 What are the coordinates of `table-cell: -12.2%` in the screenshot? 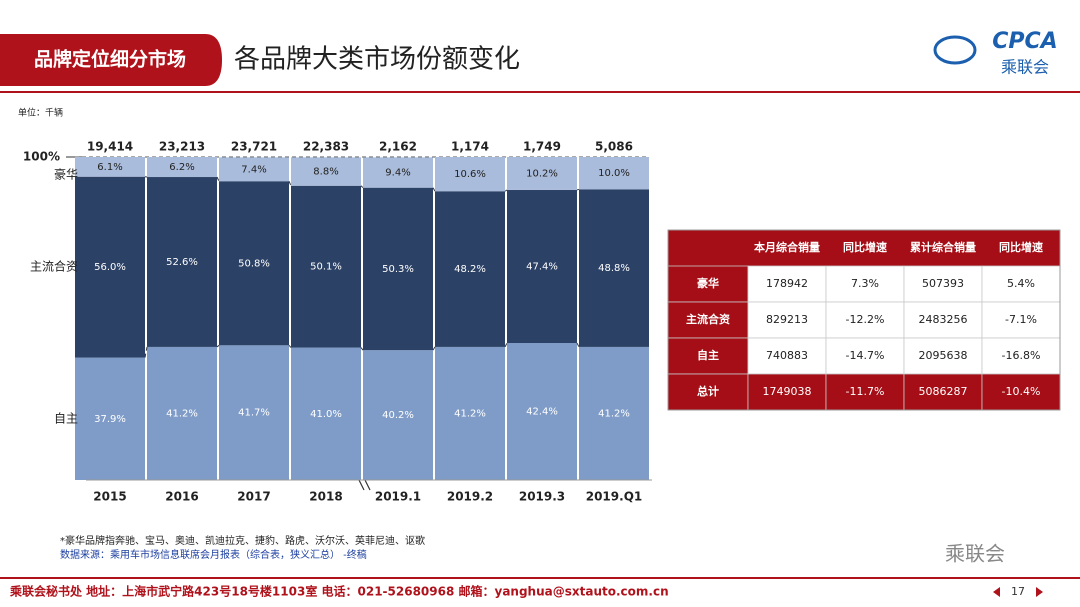 It's located at (865, 319).